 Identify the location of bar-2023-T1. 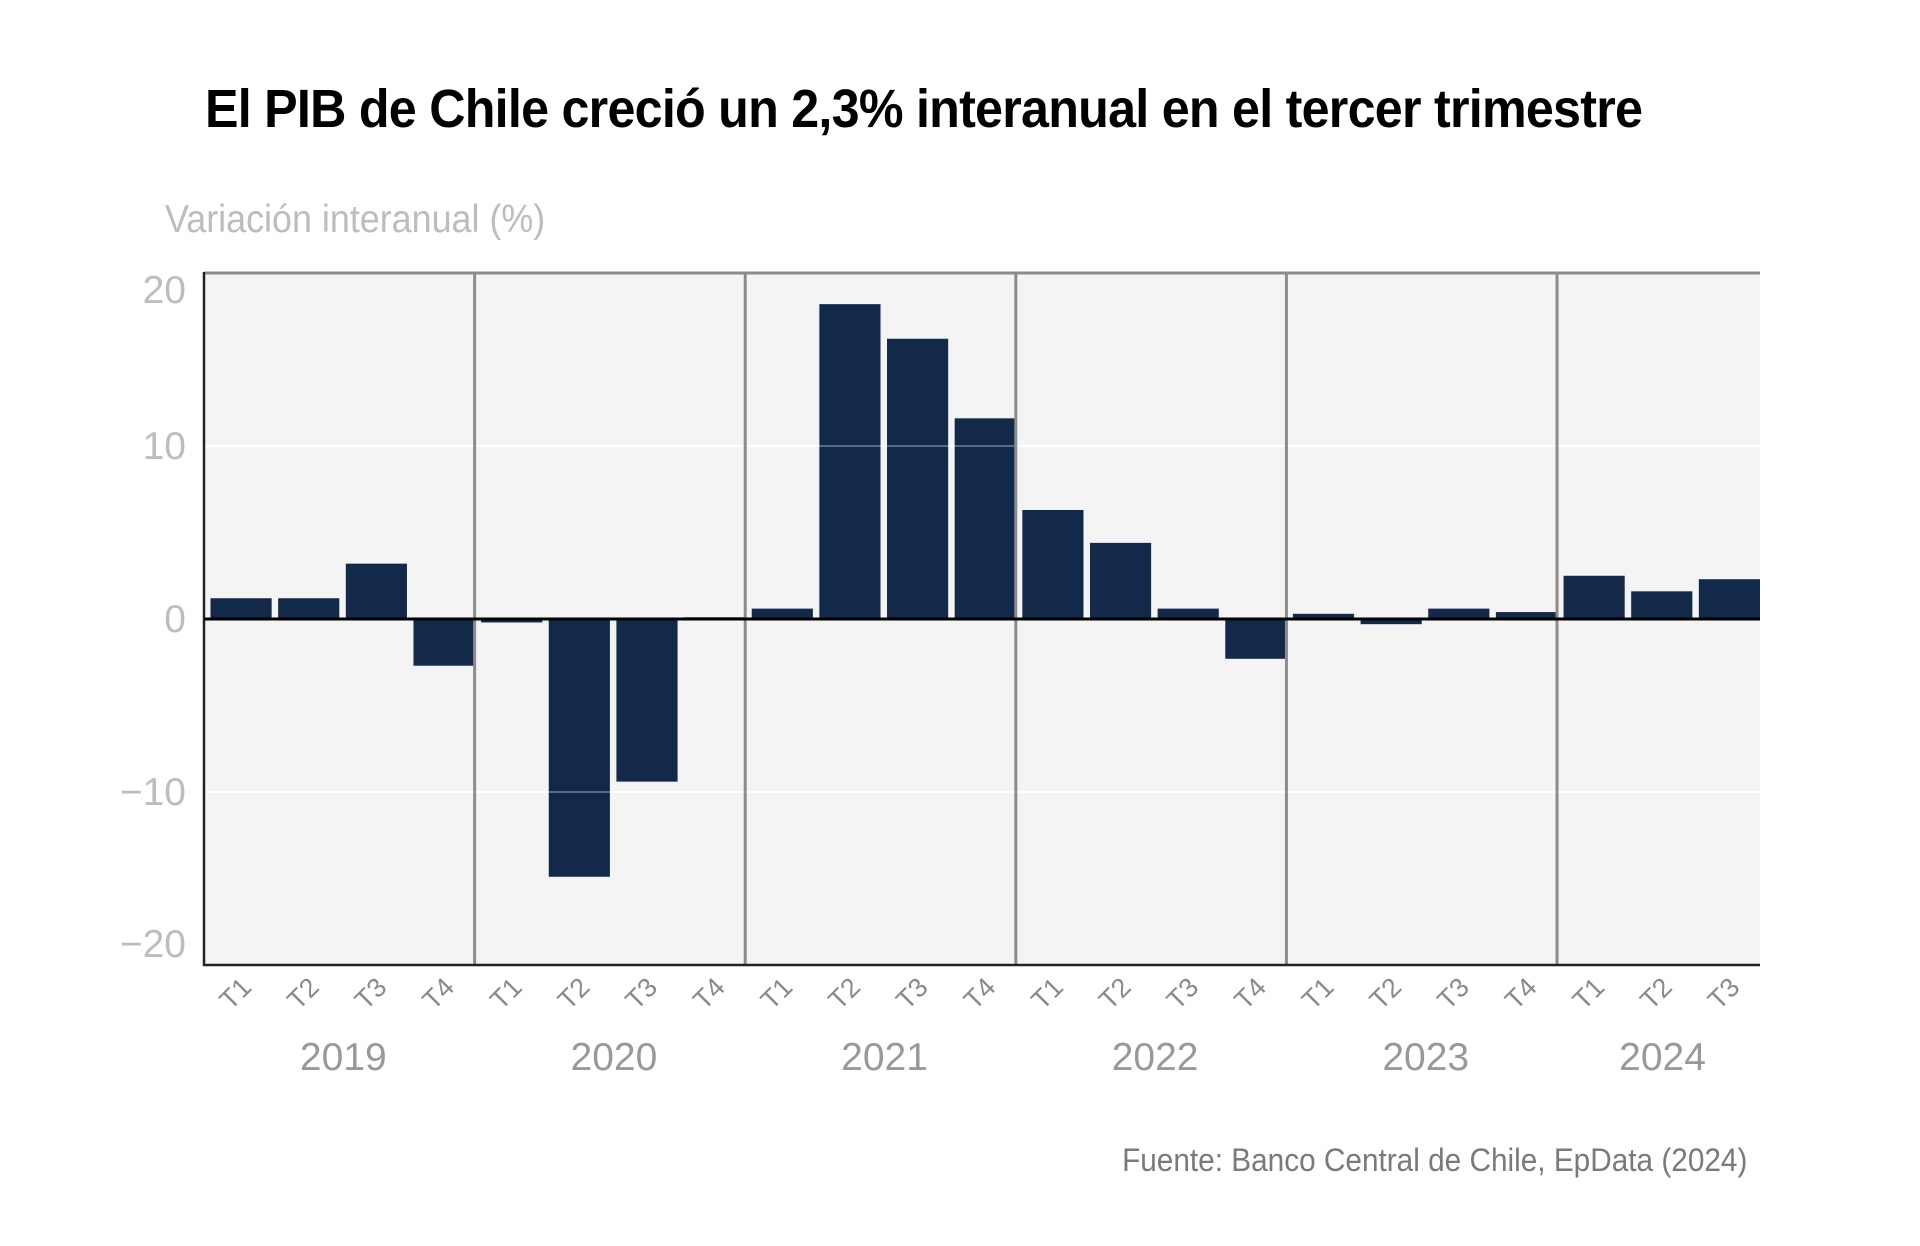
(1323, 616).